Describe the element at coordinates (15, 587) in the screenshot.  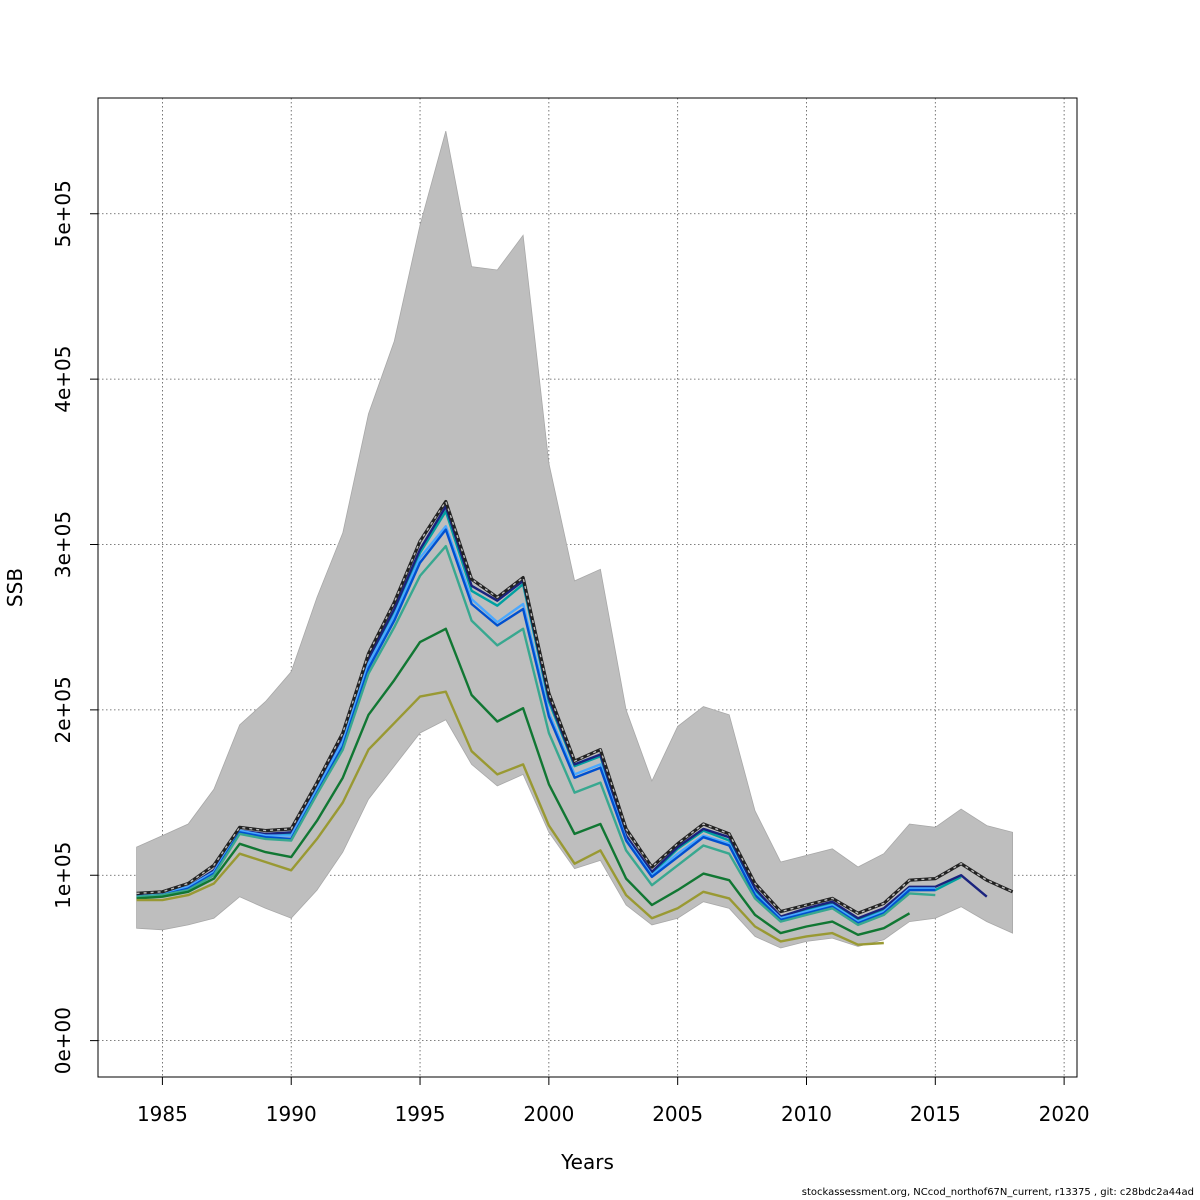
I see `y-axis-title: SSB` at that location.